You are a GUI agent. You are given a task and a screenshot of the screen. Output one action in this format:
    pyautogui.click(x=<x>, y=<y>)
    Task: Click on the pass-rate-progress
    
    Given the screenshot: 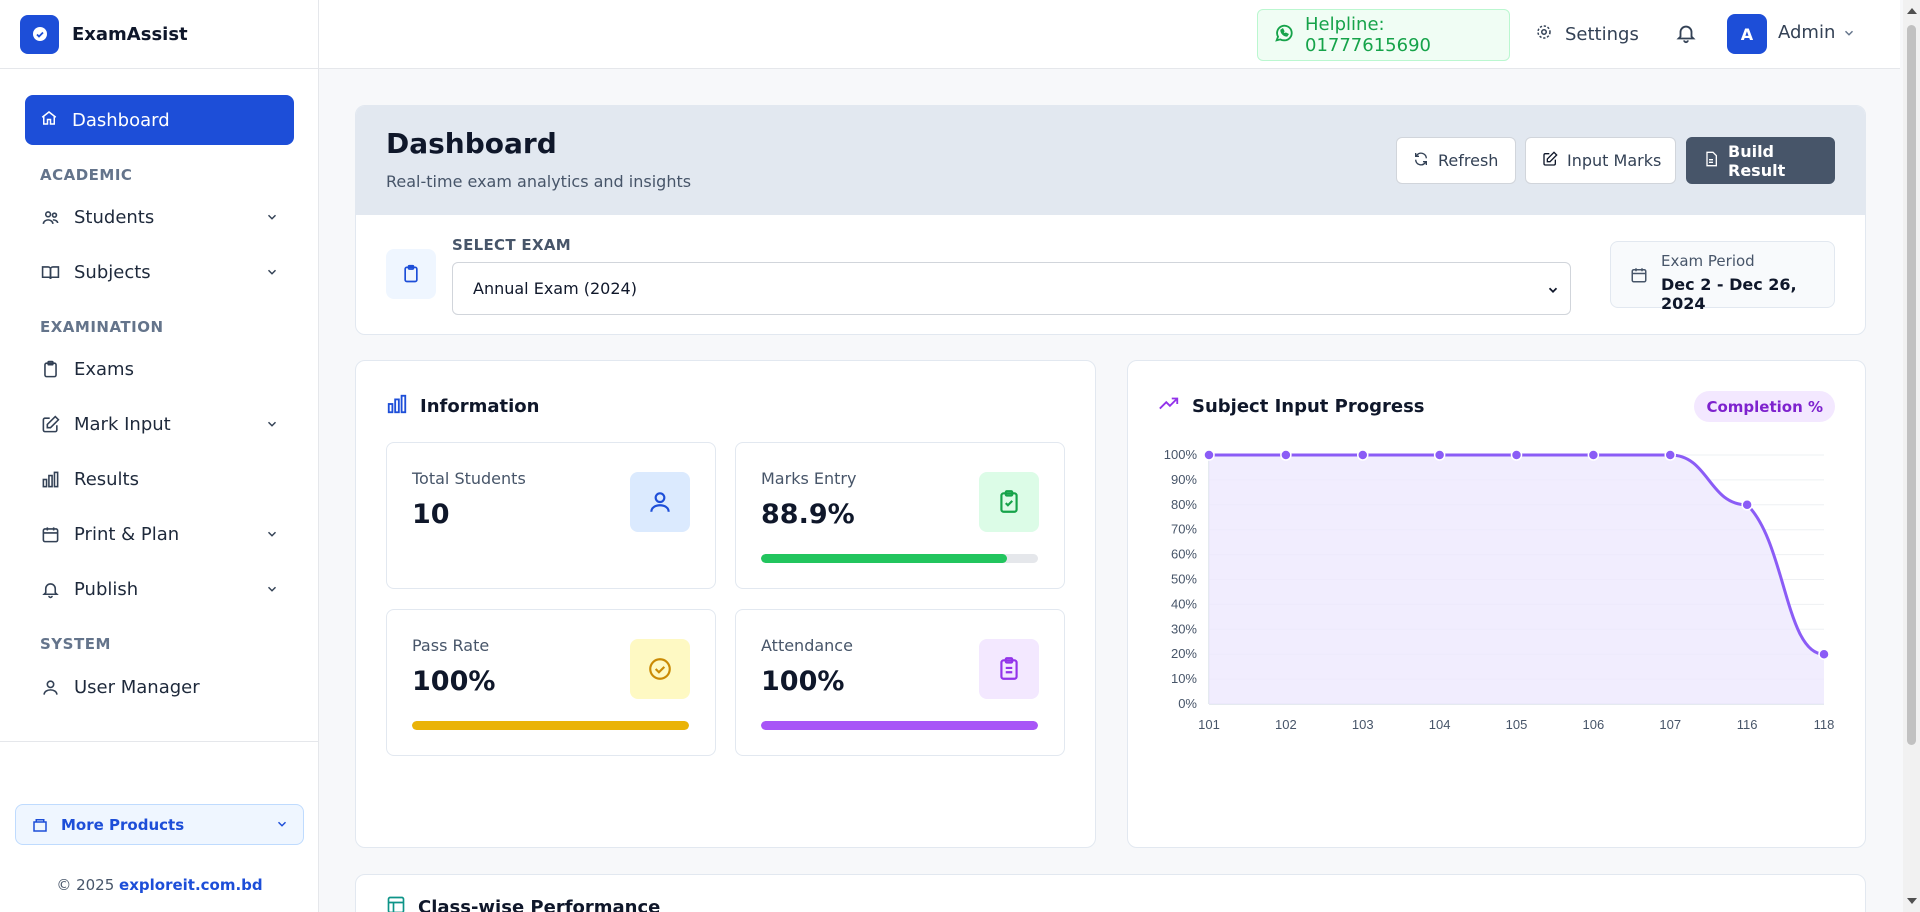 What is the action you would take?
    pyautogui.click(x=550, y=725)
    